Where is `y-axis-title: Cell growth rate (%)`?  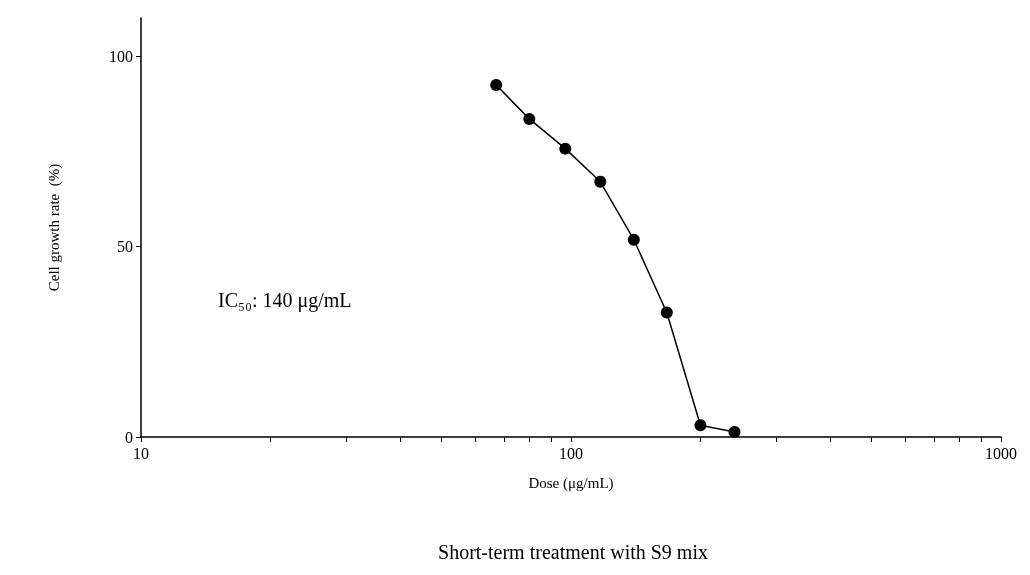
y-axis-title: Cell growth rate (%) is located at coordinates (54, 227).